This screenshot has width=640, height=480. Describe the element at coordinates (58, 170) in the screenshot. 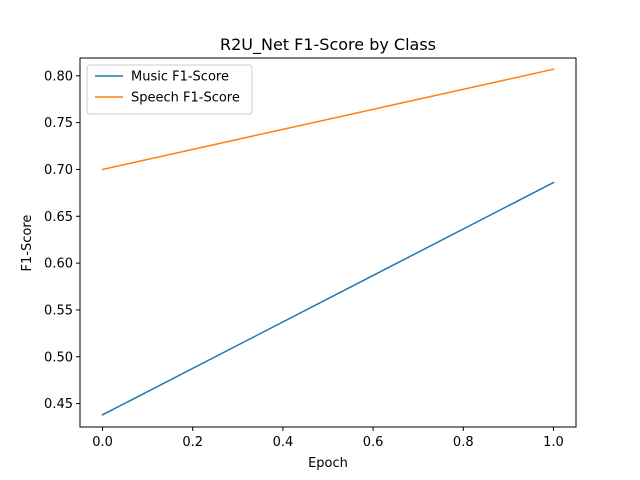

I see `y-tick-label: 0.70` at that location.